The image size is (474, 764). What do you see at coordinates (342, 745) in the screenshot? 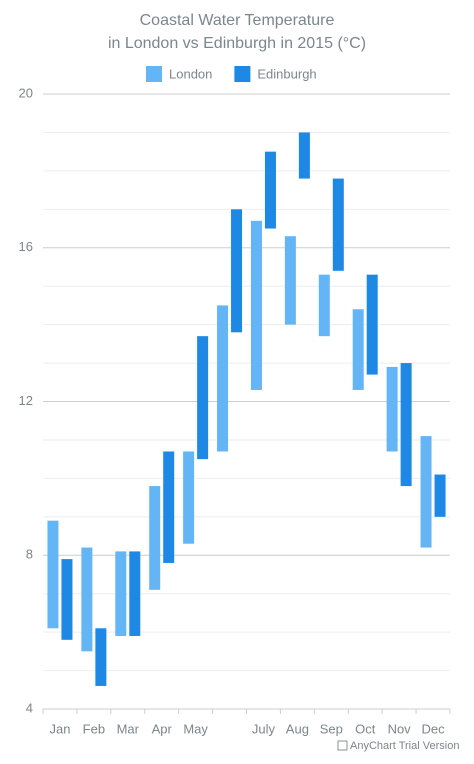
I see `credits-icon` at bounding box center [342, 745].